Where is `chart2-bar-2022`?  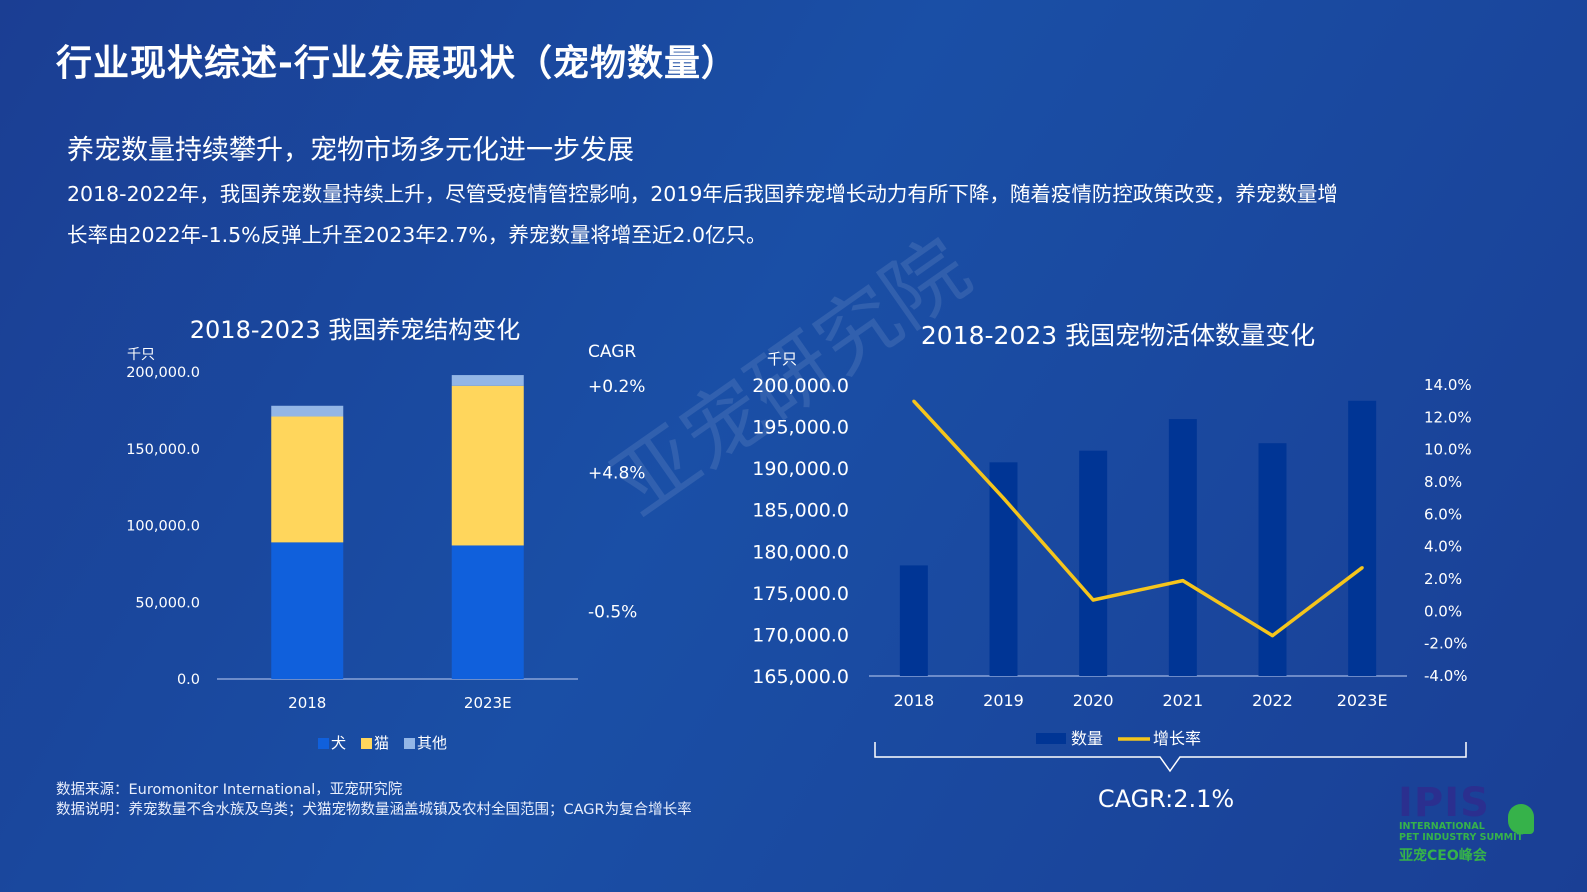
chart2-bar-2022 is located at coordinates (1272, 559).